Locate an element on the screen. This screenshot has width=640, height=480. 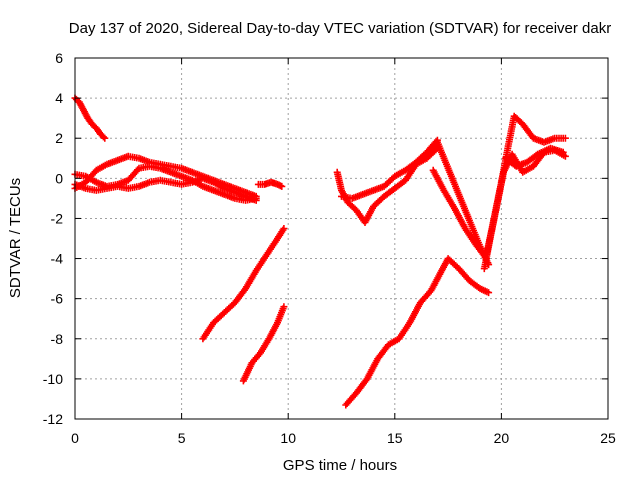
x-tick-label: 20 is located at coordinates (502, 438).